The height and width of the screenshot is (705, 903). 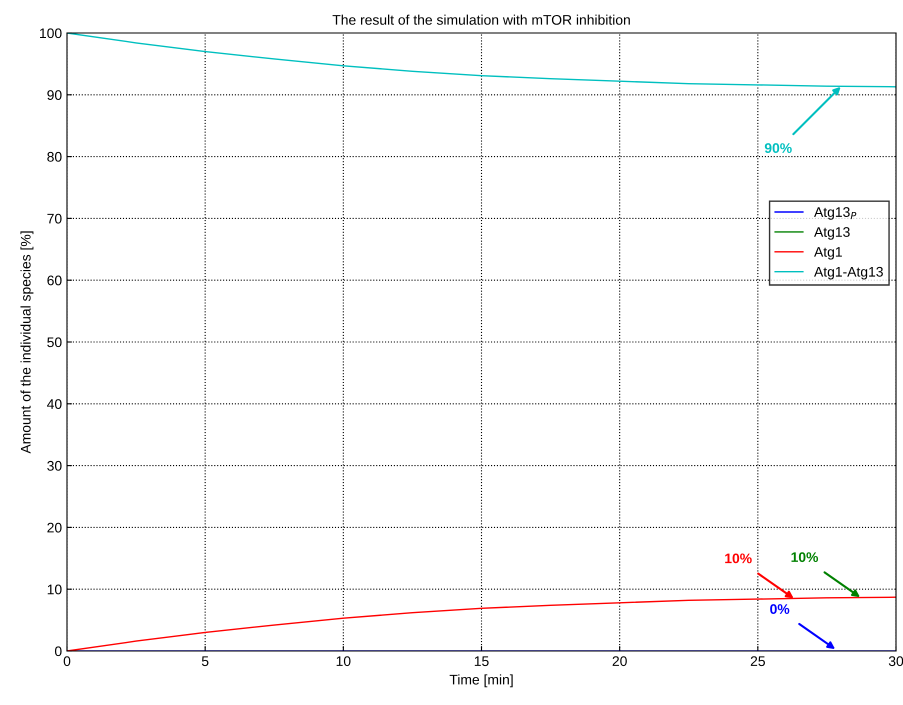 I want to click on x-tick-label: 10, so click(x=343, y=661).